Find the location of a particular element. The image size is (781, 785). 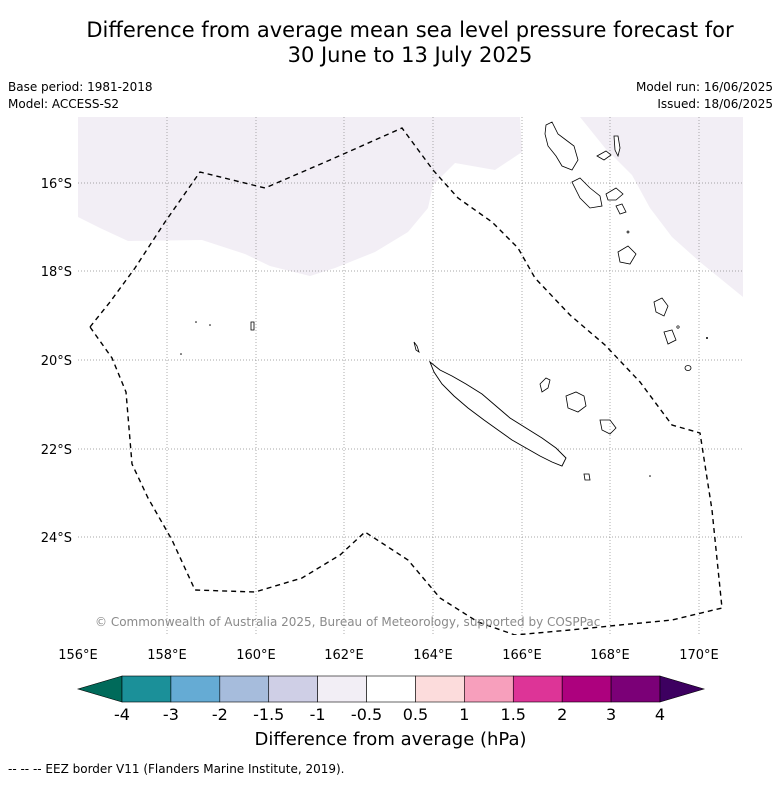

lat-label: 16°S is located at coordinates (56, 184).